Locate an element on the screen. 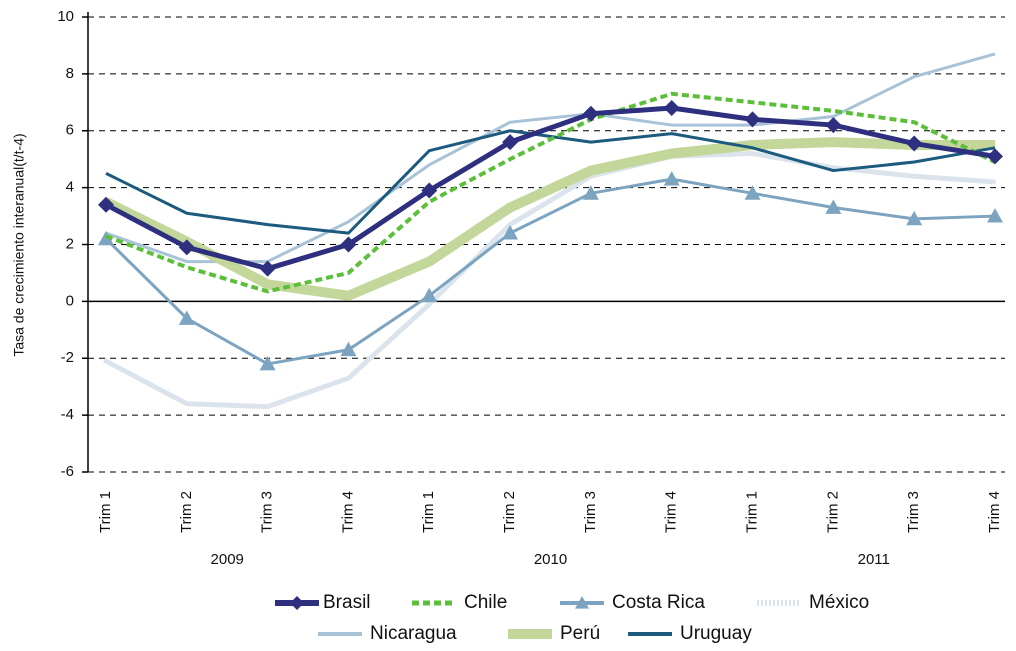  legend-item: Nicaragua is located at coordinates (387, 633).